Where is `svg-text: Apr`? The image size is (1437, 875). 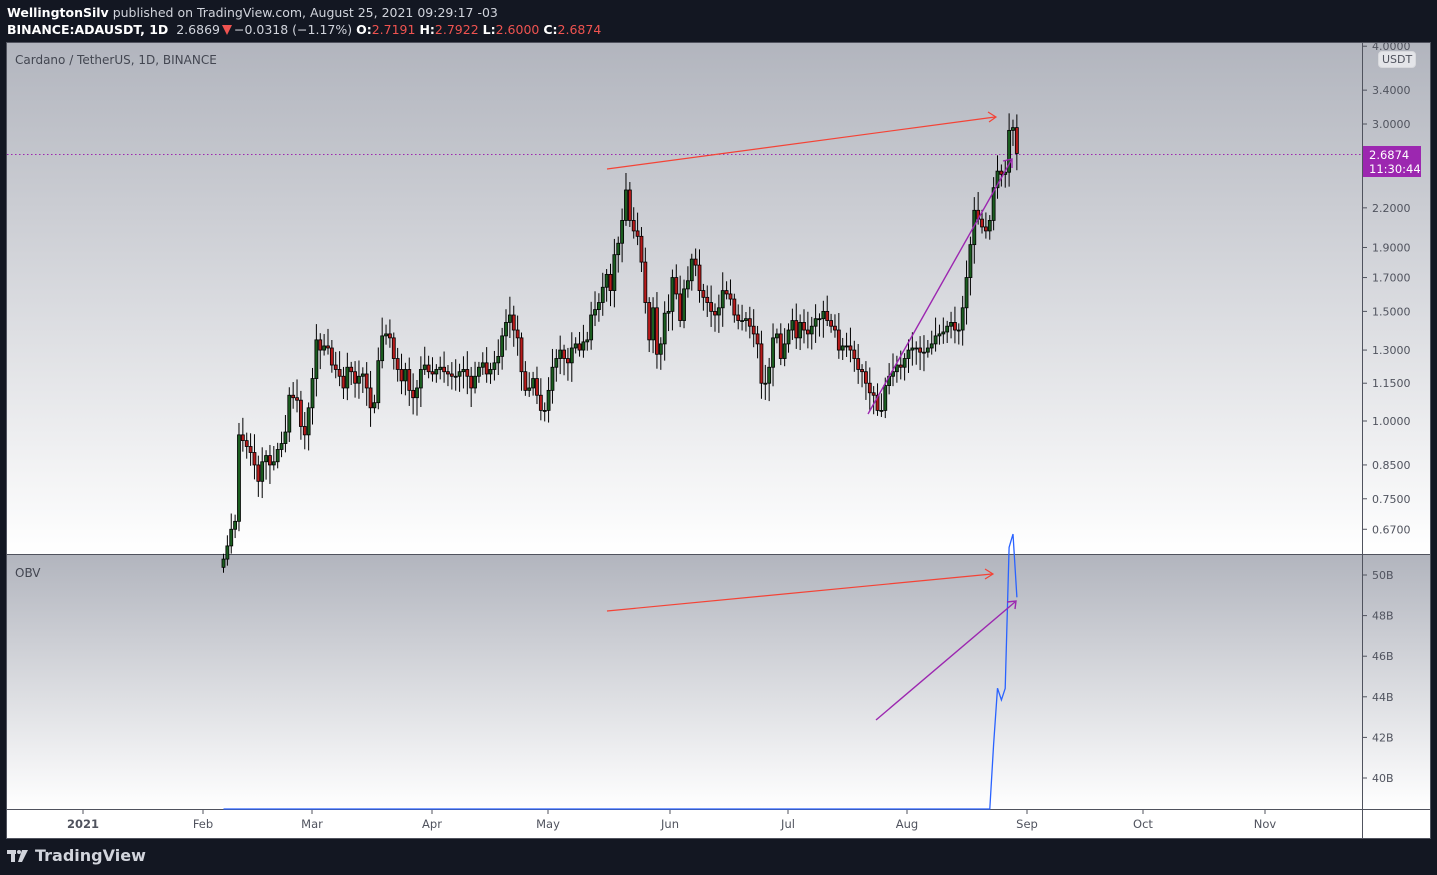 svg-text: Apr is located at coordinates (432, 824).